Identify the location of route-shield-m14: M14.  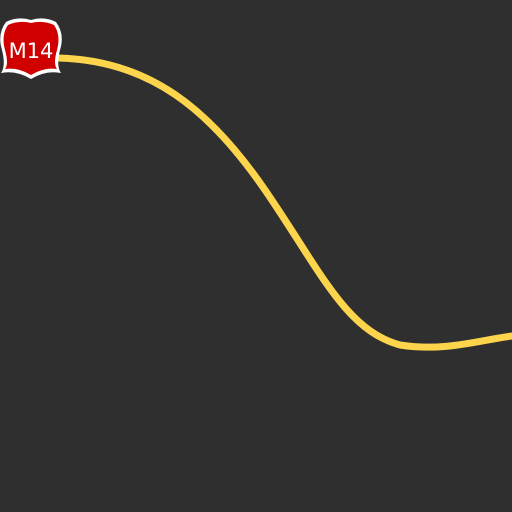
(31, 48).